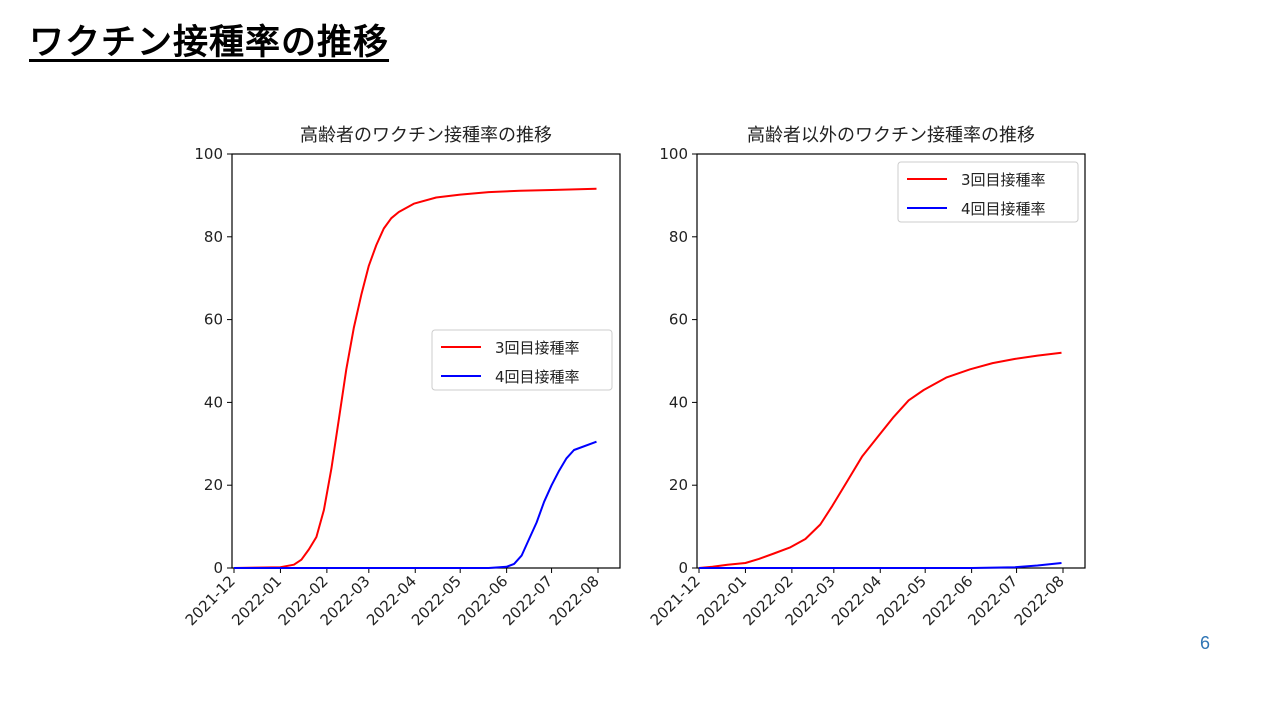  What do you see at coordinates (891, 135) in the screenshot?
I see `chart-title: 高齢者以外のワクチン接種率の推移` at bounding box center [891, 135].